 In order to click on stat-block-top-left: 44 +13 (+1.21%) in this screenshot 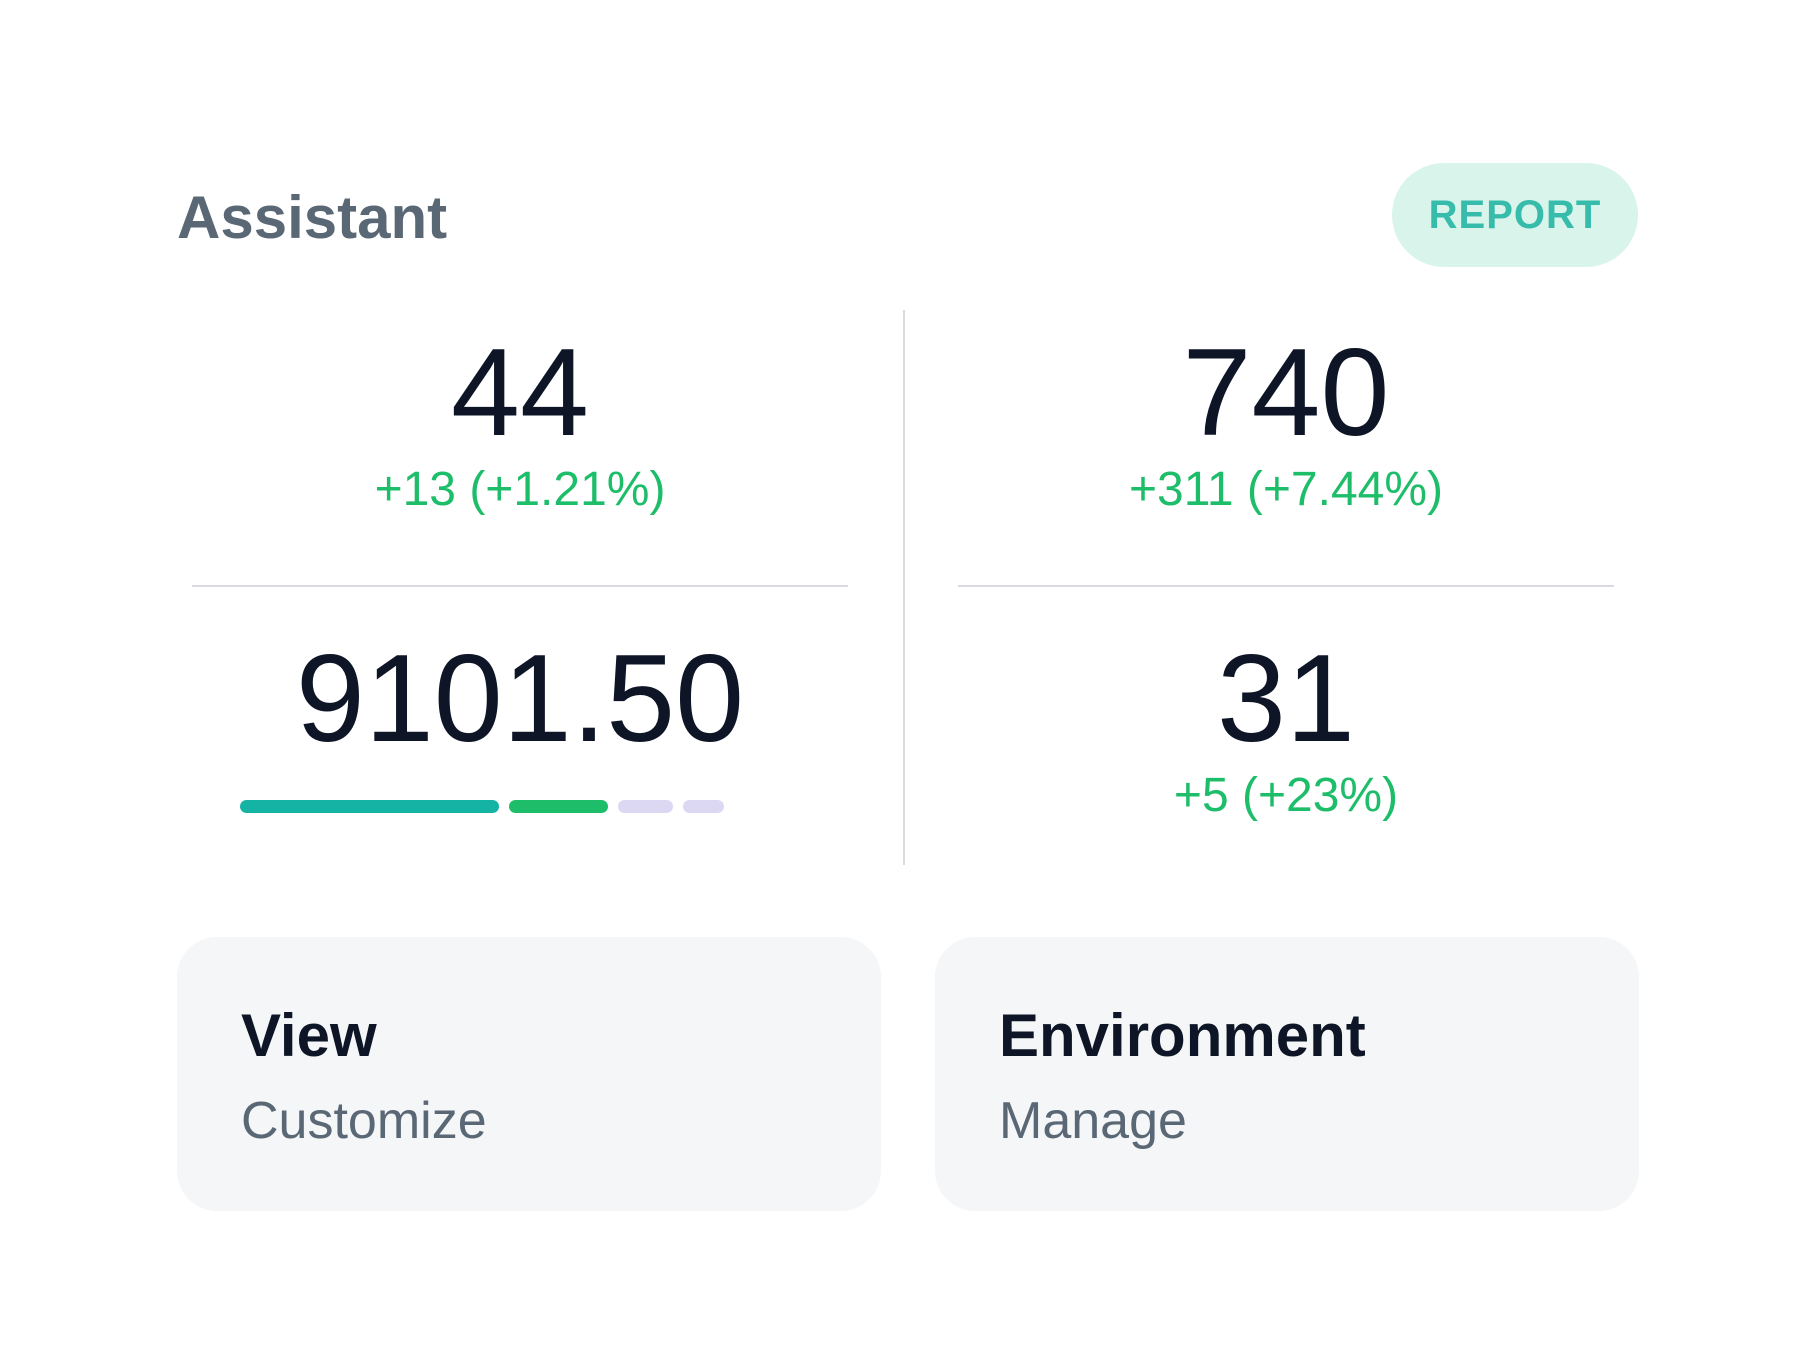, I will do `click(520, 424)`.